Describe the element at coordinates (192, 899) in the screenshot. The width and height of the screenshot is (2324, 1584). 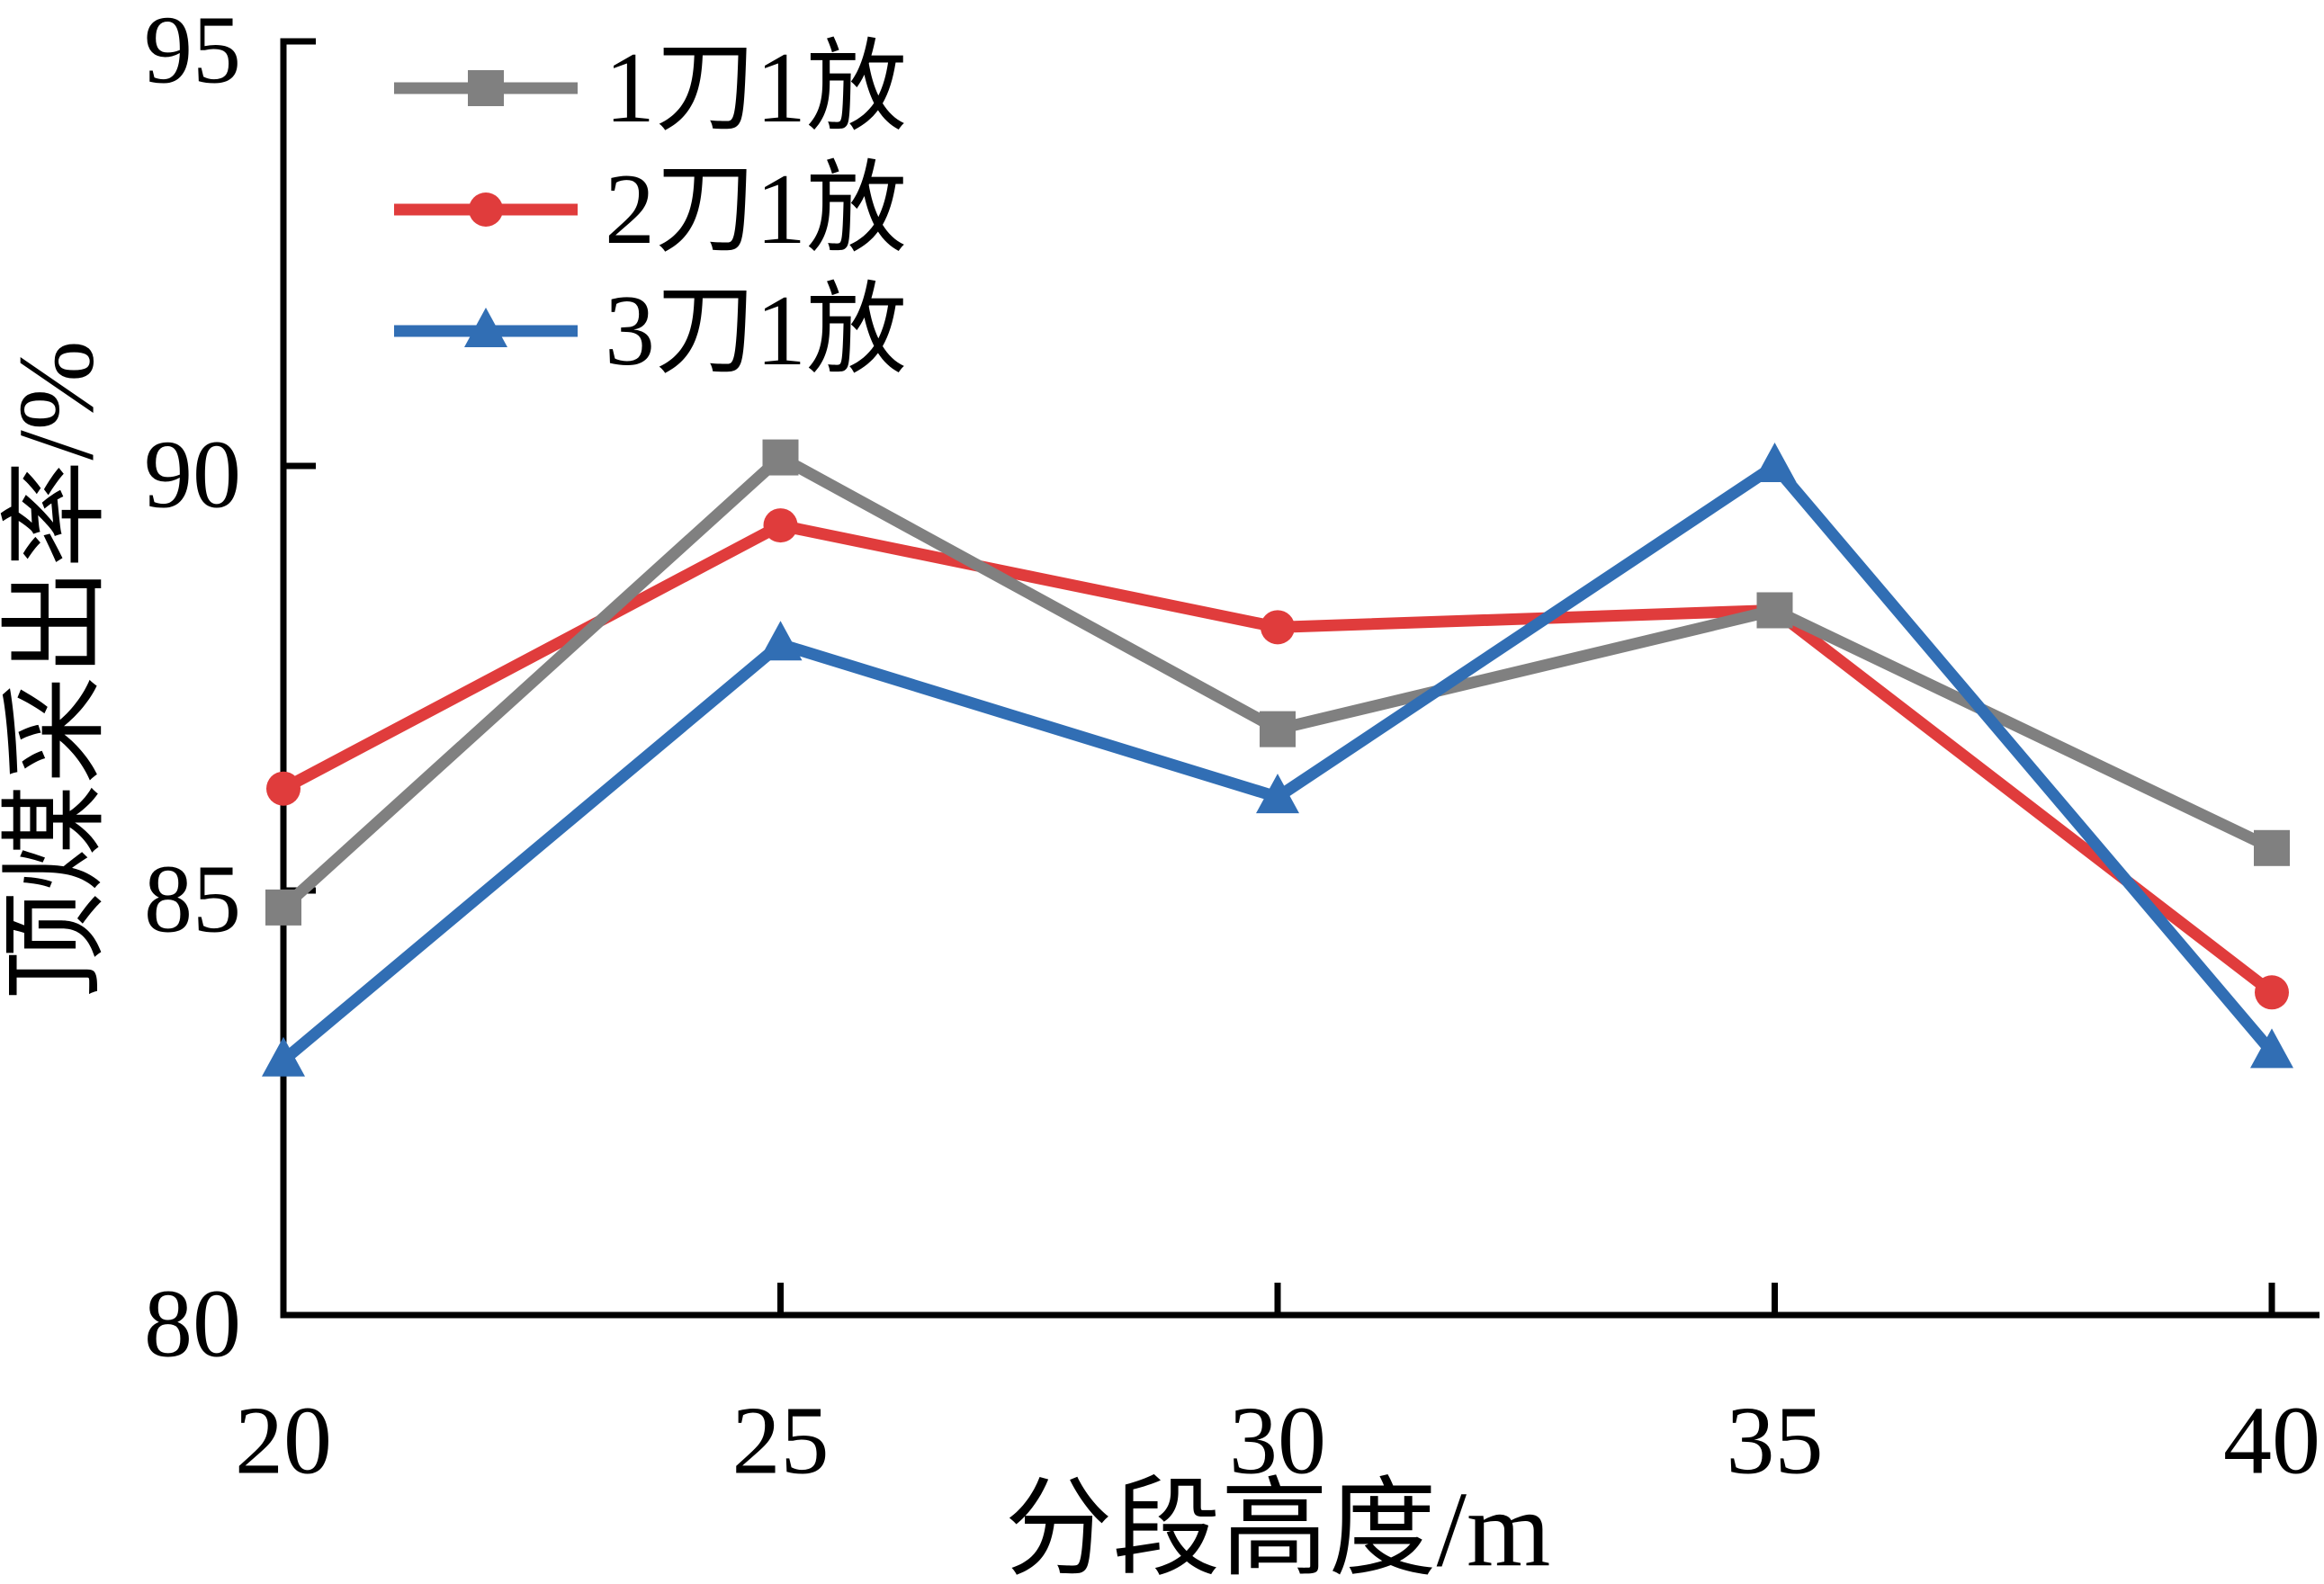
I see `y-tick-label: 85` at that location.